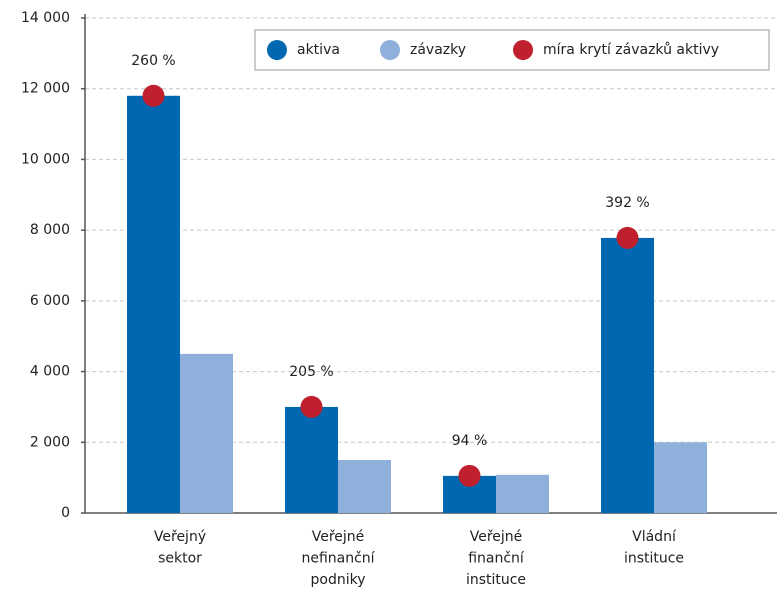  What do you see at coordinates (512, 50) in the screenshot?
I see `legend-box` at bounding box center [512, 50].